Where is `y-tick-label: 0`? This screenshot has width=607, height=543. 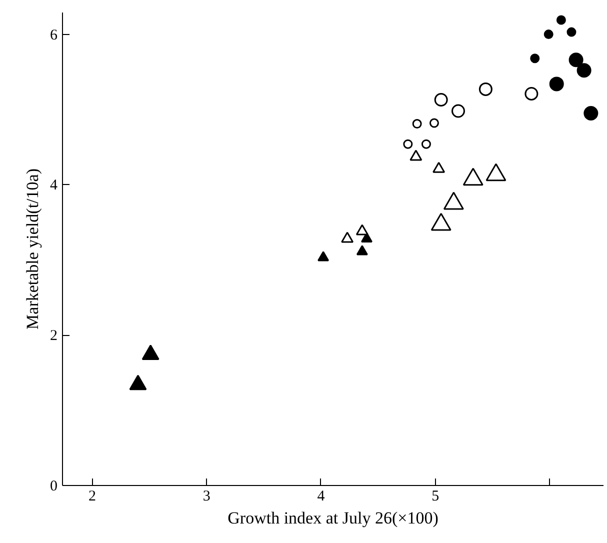 y-tick-label: 0 is located at coordinates (54, 486).